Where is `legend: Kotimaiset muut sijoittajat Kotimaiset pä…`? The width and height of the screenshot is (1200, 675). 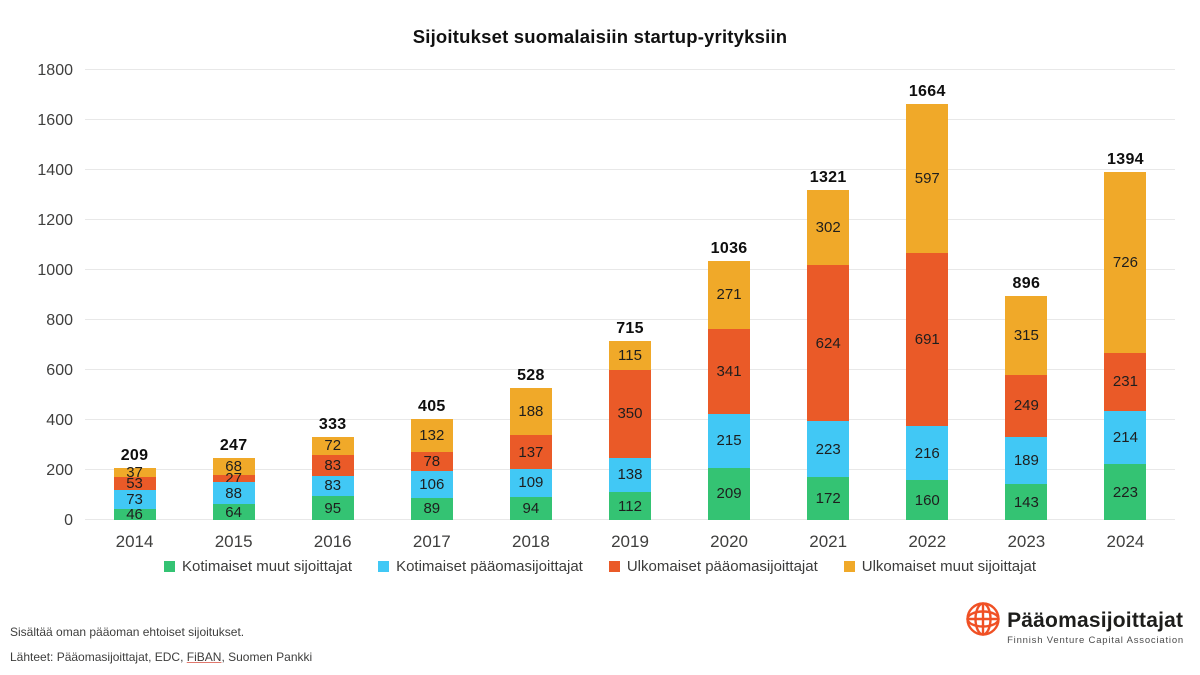 legend: Kotimaiset muut sijoittajat Kotimaiset pä… is located at coordinates (600, 566).